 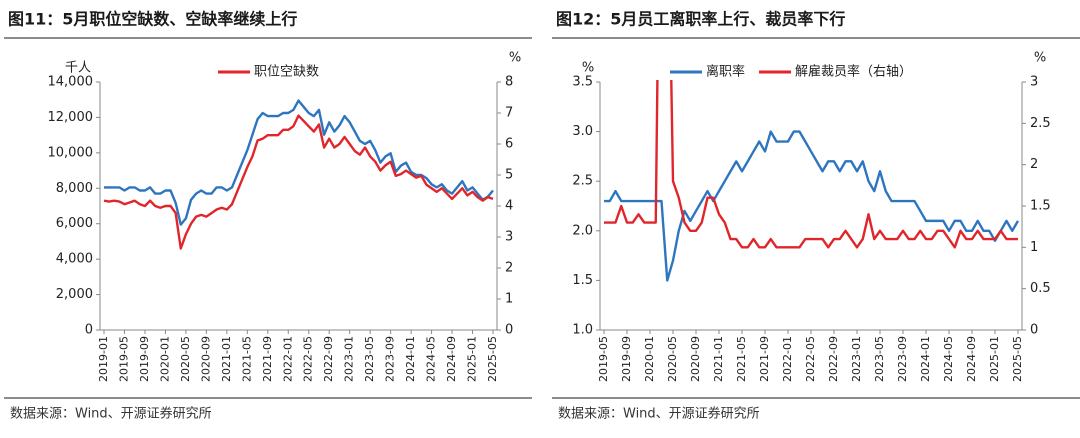 I want to click on y-tick-label: 6,000, so click(x=74, y=223).